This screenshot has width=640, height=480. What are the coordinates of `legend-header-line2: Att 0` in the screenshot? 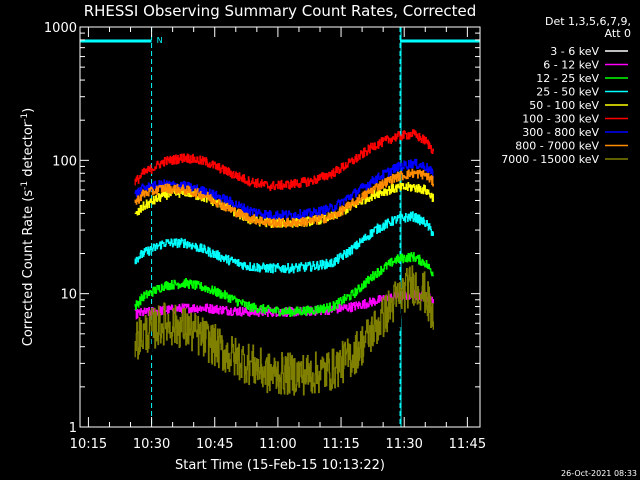 It's located at (618, 33).